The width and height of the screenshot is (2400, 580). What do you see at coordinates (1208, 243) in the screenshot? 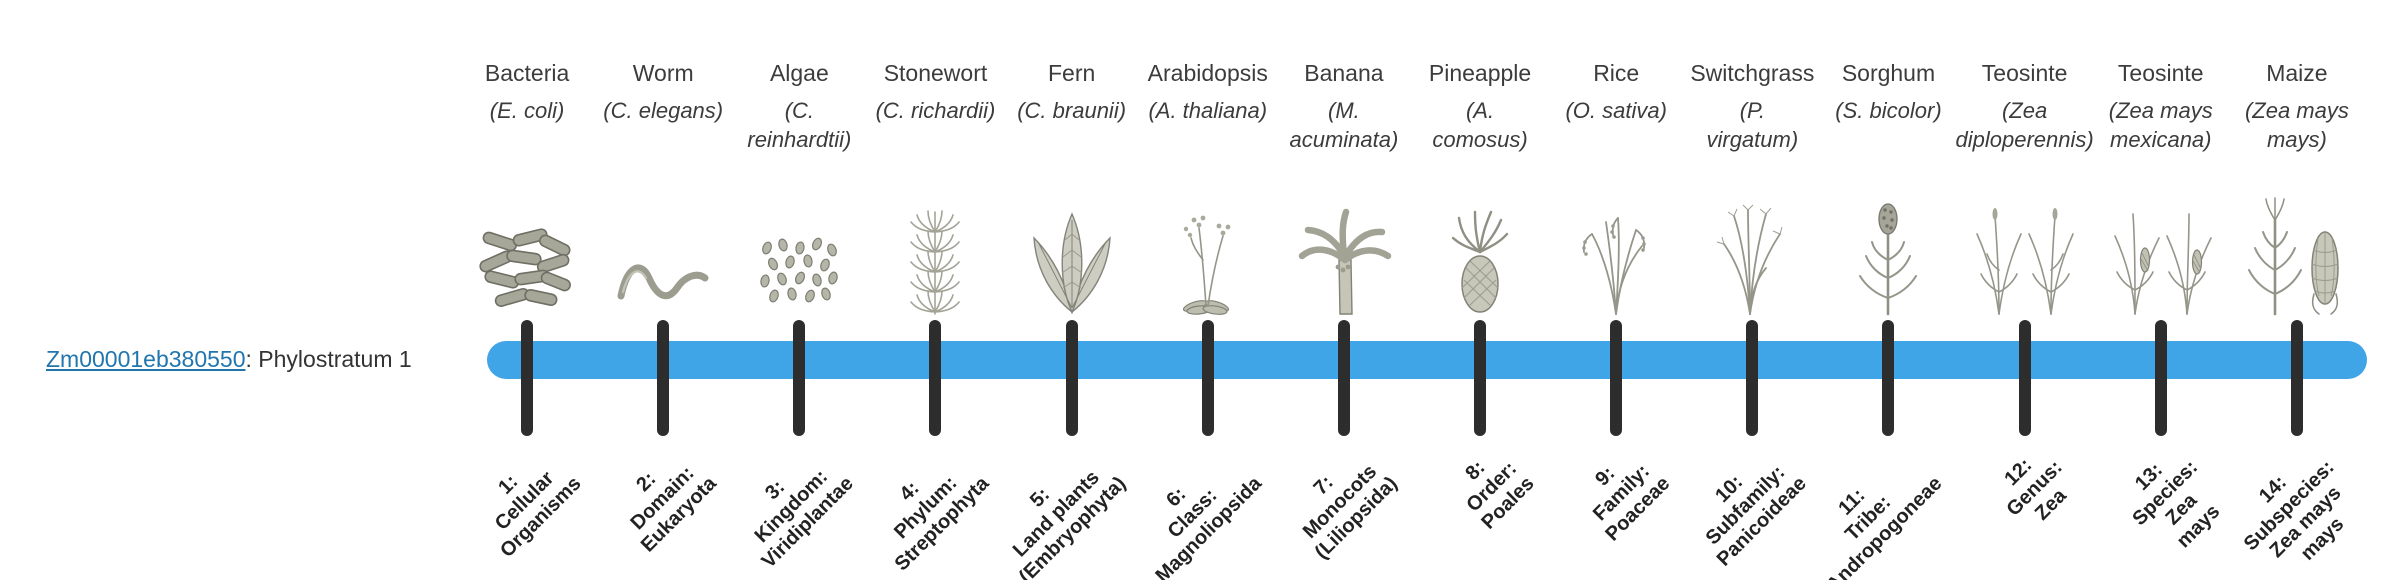
I see `arabidopsis-icon` at bounding box center [1208, 243].